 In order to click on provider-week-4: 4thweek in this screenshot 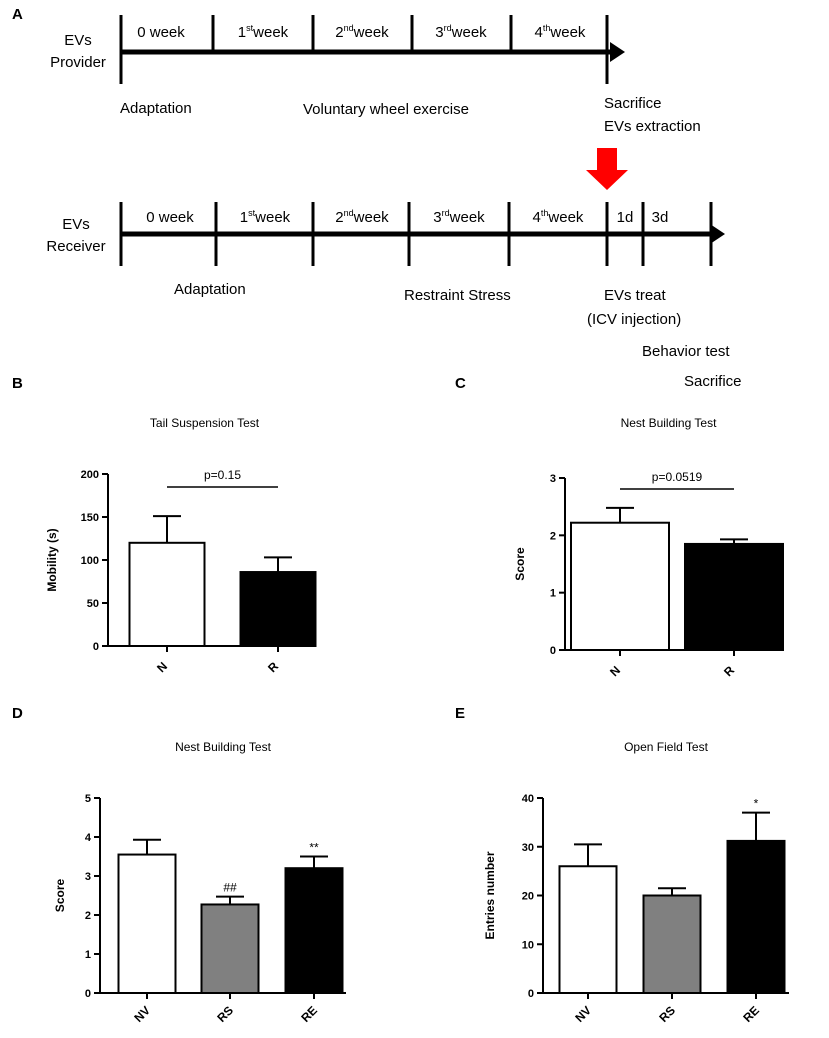, I will do `click(560, 32)`.